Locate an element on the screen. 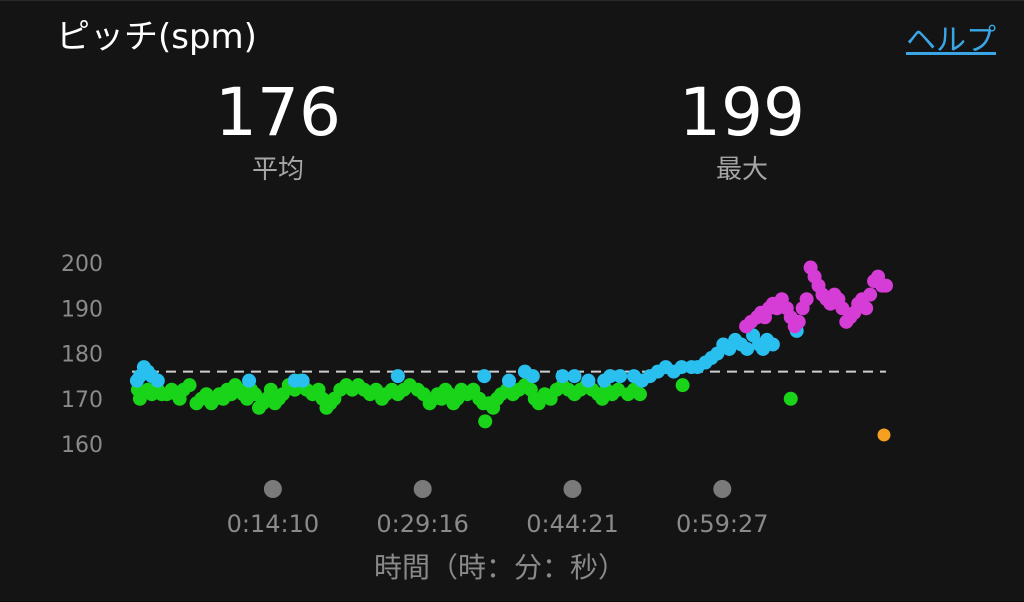 The height and width of the screenshot is (602, 1024). y-axis: 200 190 180 170 160 is located at coordinates (82, 355).